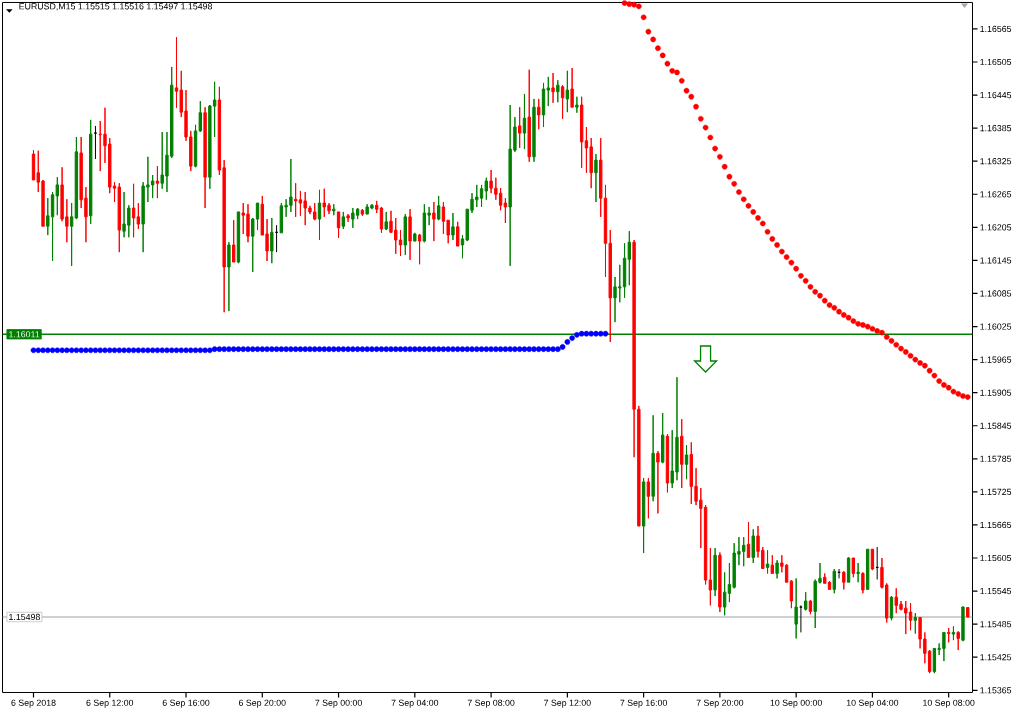  I want to click on x-tick-label: 6 Sep 2018, so click(33, 703).